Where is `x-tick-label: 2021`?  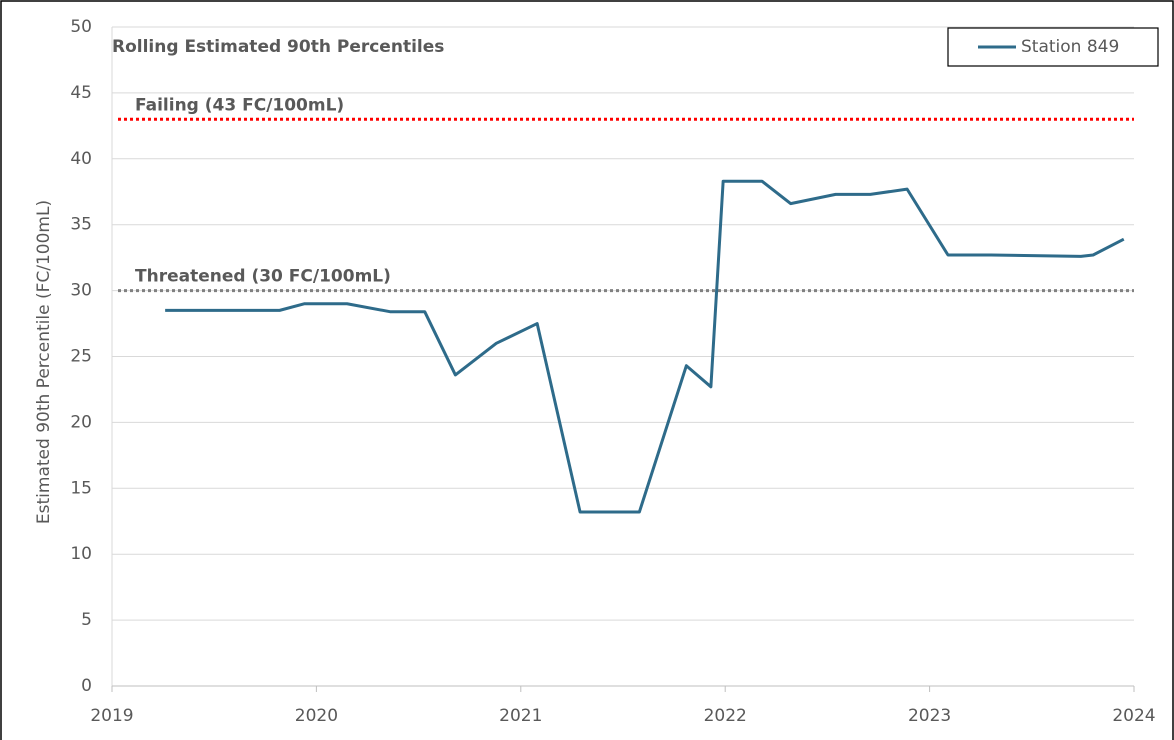 x-tick-label: 2021 is located at coordinates (520, 716).